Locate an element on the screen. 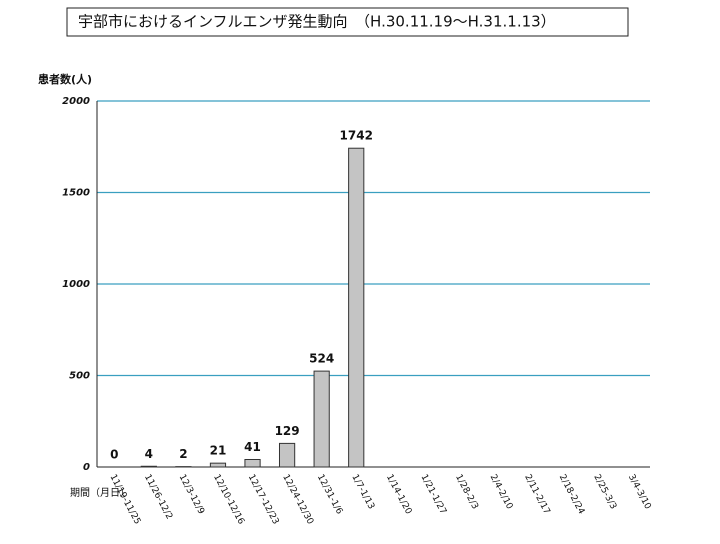 The width and height of the screenshot is (720, 544). value-label: 1742 is located at coordinates (356, 136).